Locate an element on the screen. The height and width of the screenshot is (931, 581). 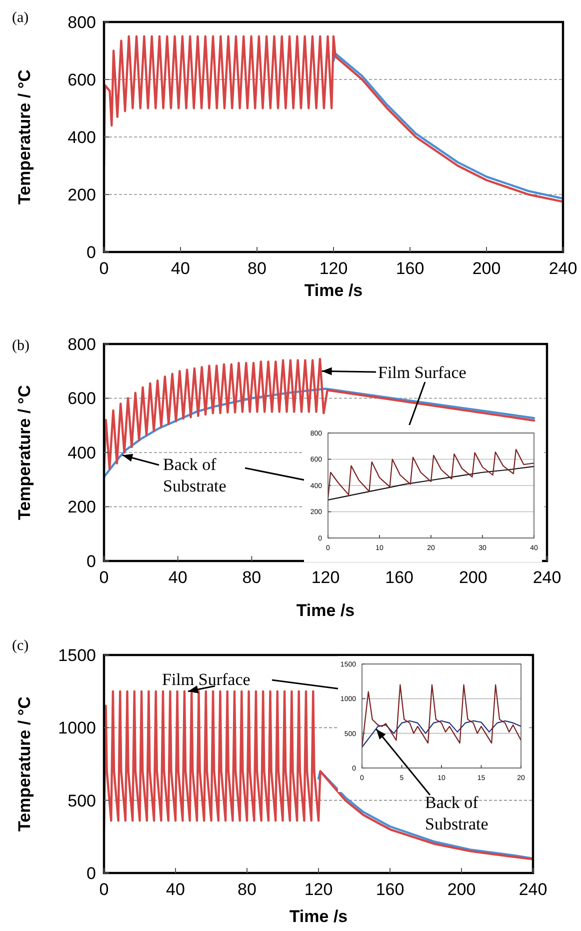
chart-title: (b) is located at coordinates (21, 346).